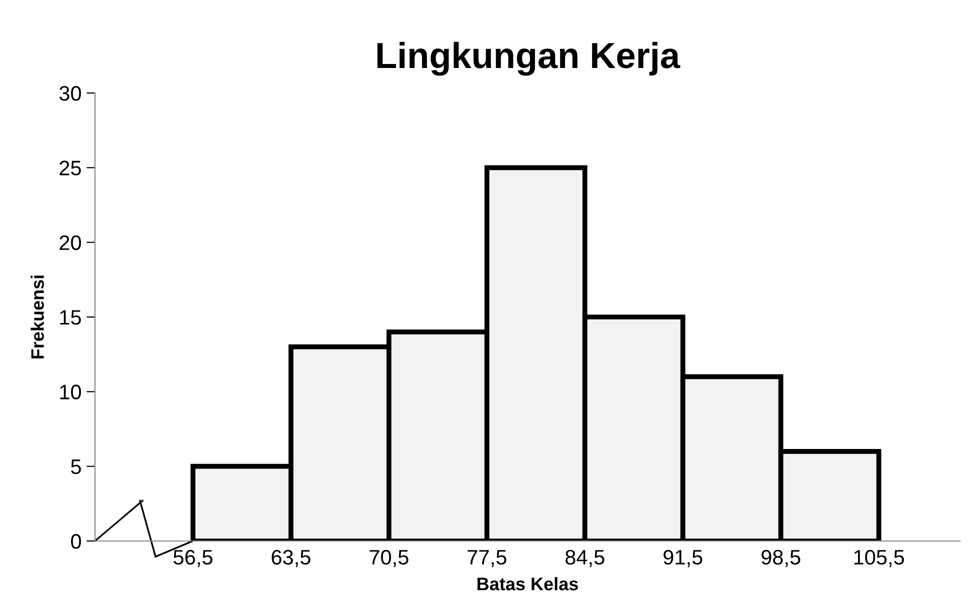  I want to click on x-tick-label: 70,5, so click(389, 559).